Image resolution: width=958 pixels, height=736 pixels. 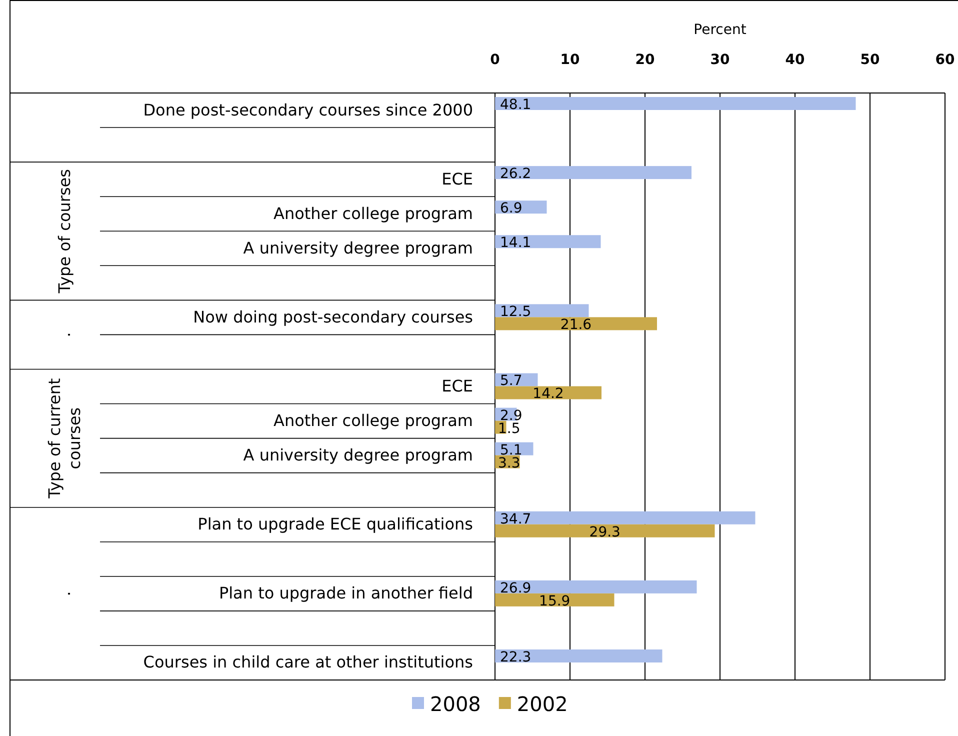 I want to click on y-tick-label: Now doing post-secondary courses, so click(x=333, y=316).